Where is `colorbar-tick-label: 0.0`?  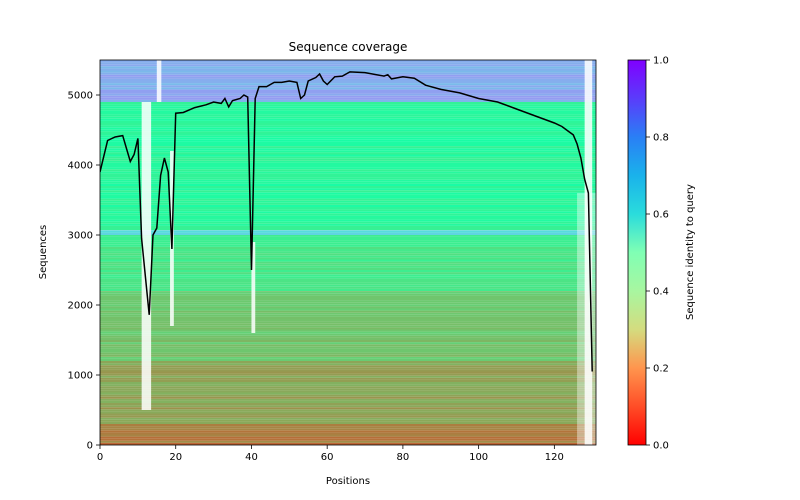 colorbar-tick-label: 0.0 is located at coordinates (661, 446).